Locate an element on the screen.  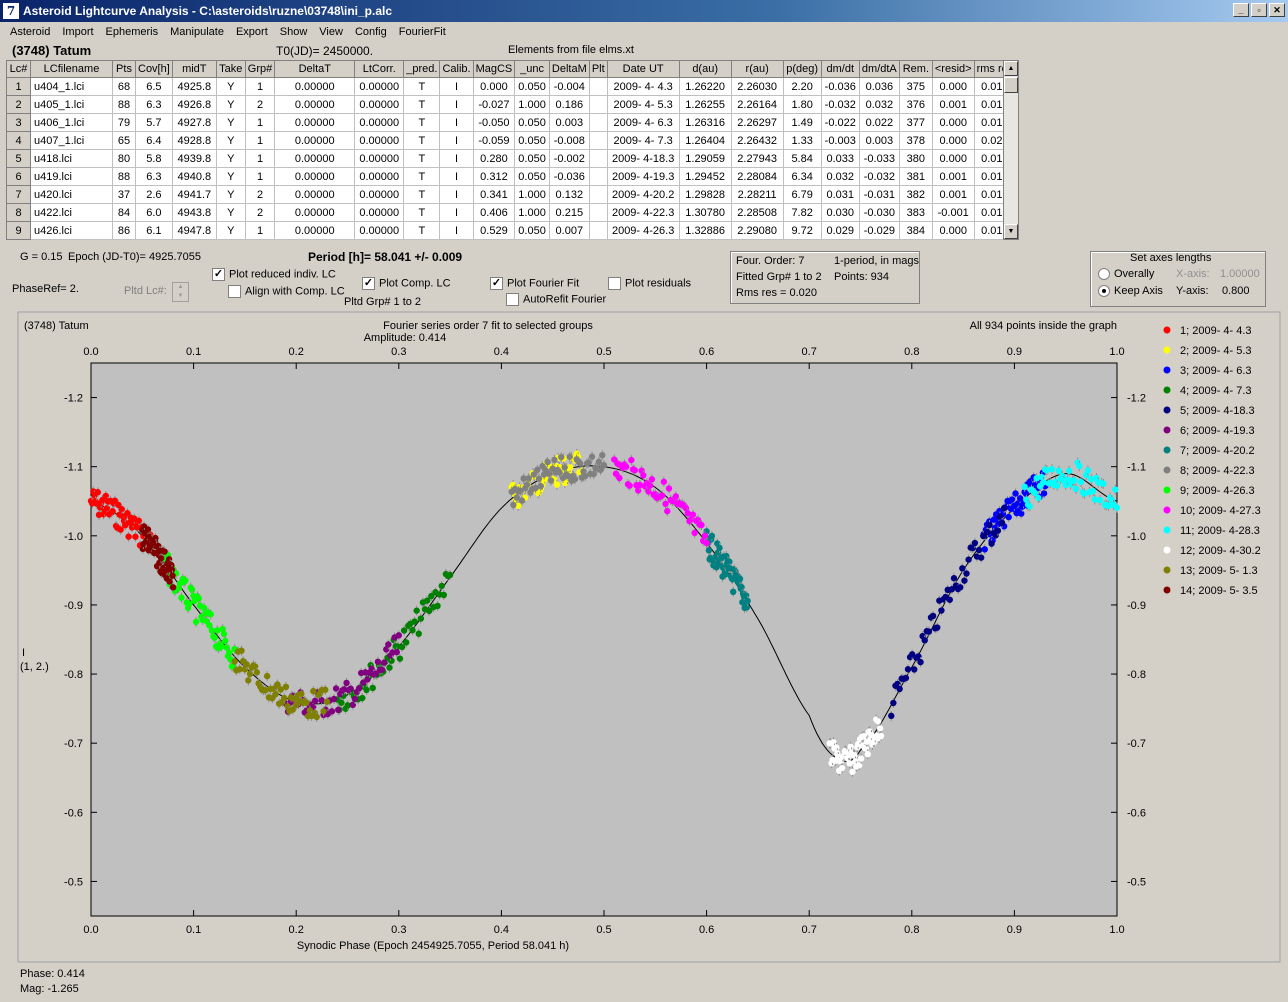
column-header: _unc is located at coordinates (532, 69).